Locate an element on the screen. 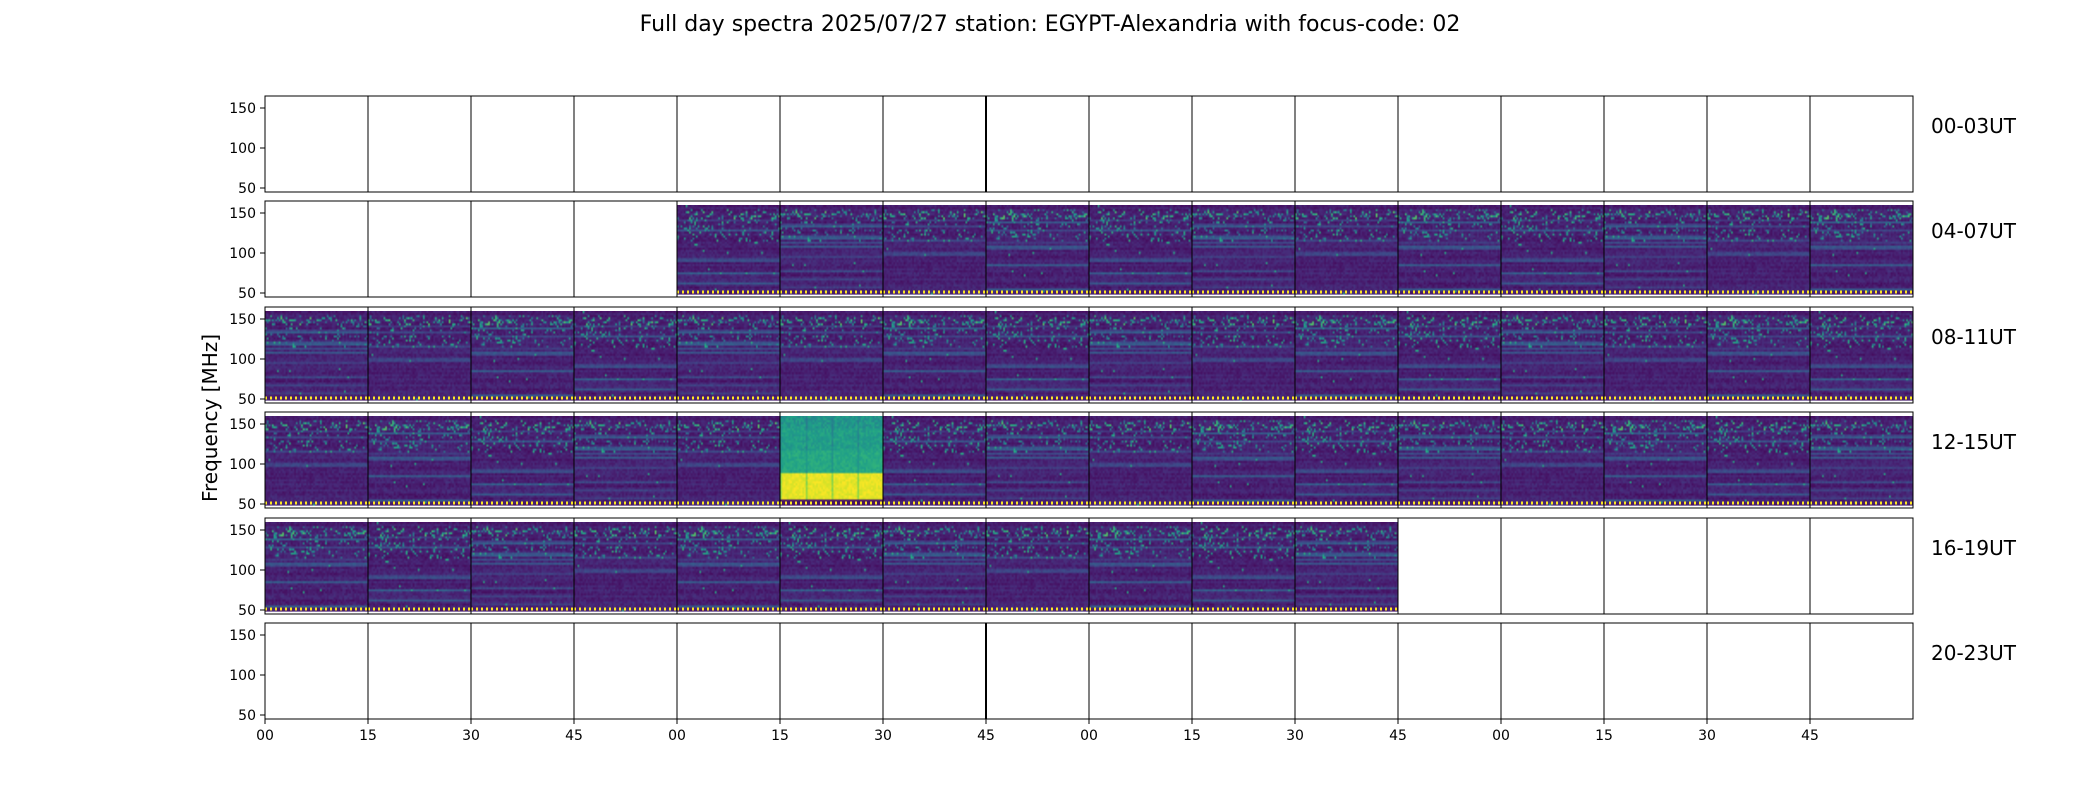 The image size is (2100, 800). row-08-11UT: 50 100 150 08-11UT is located at coordinates (1123, 357).